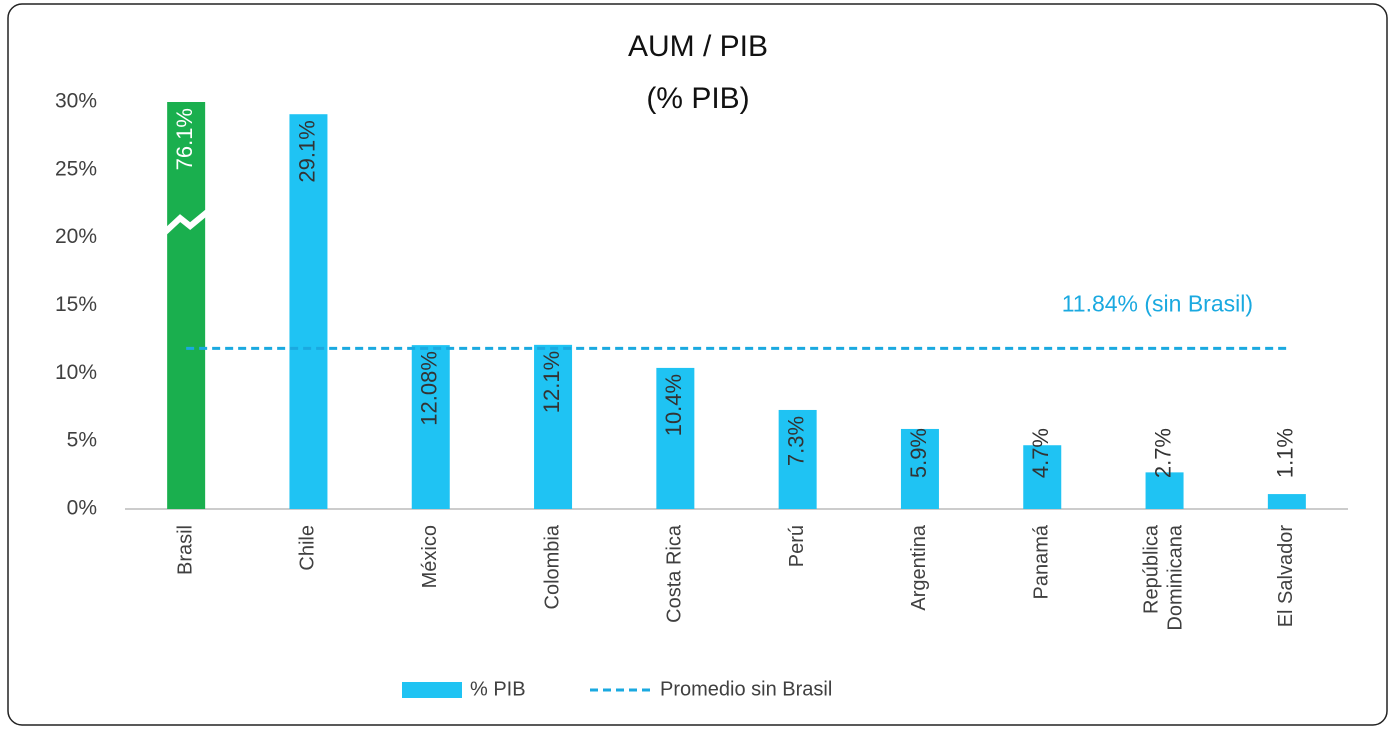 This screenshot has height=729, width=1395. What do you see at coordinates (797, 546) in the screenshot?
I see `x-tick-label: Perú` at bounding box center [797, 546].